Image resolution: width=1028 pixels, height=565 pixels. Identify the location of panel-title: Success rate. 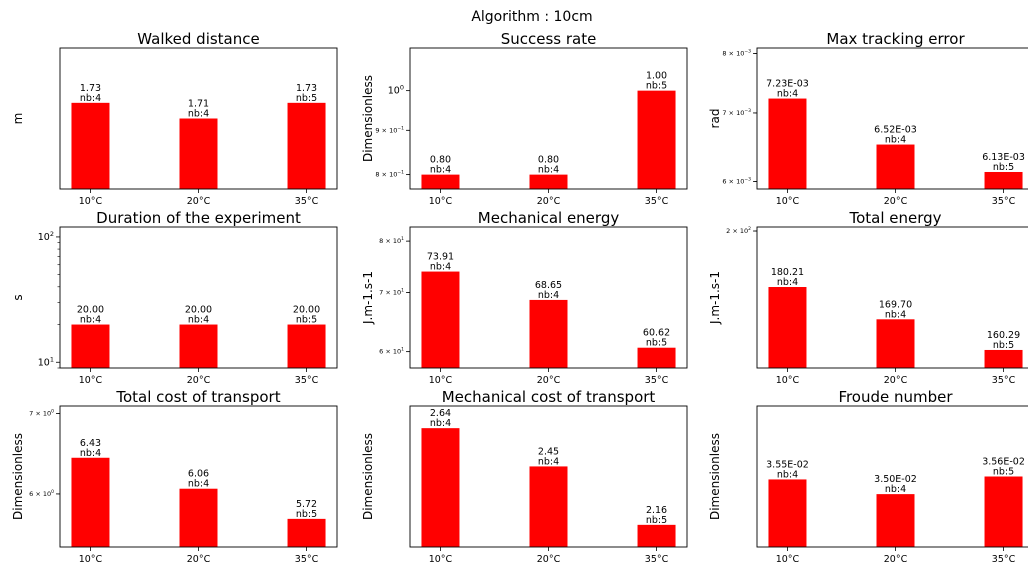
(549, 39).